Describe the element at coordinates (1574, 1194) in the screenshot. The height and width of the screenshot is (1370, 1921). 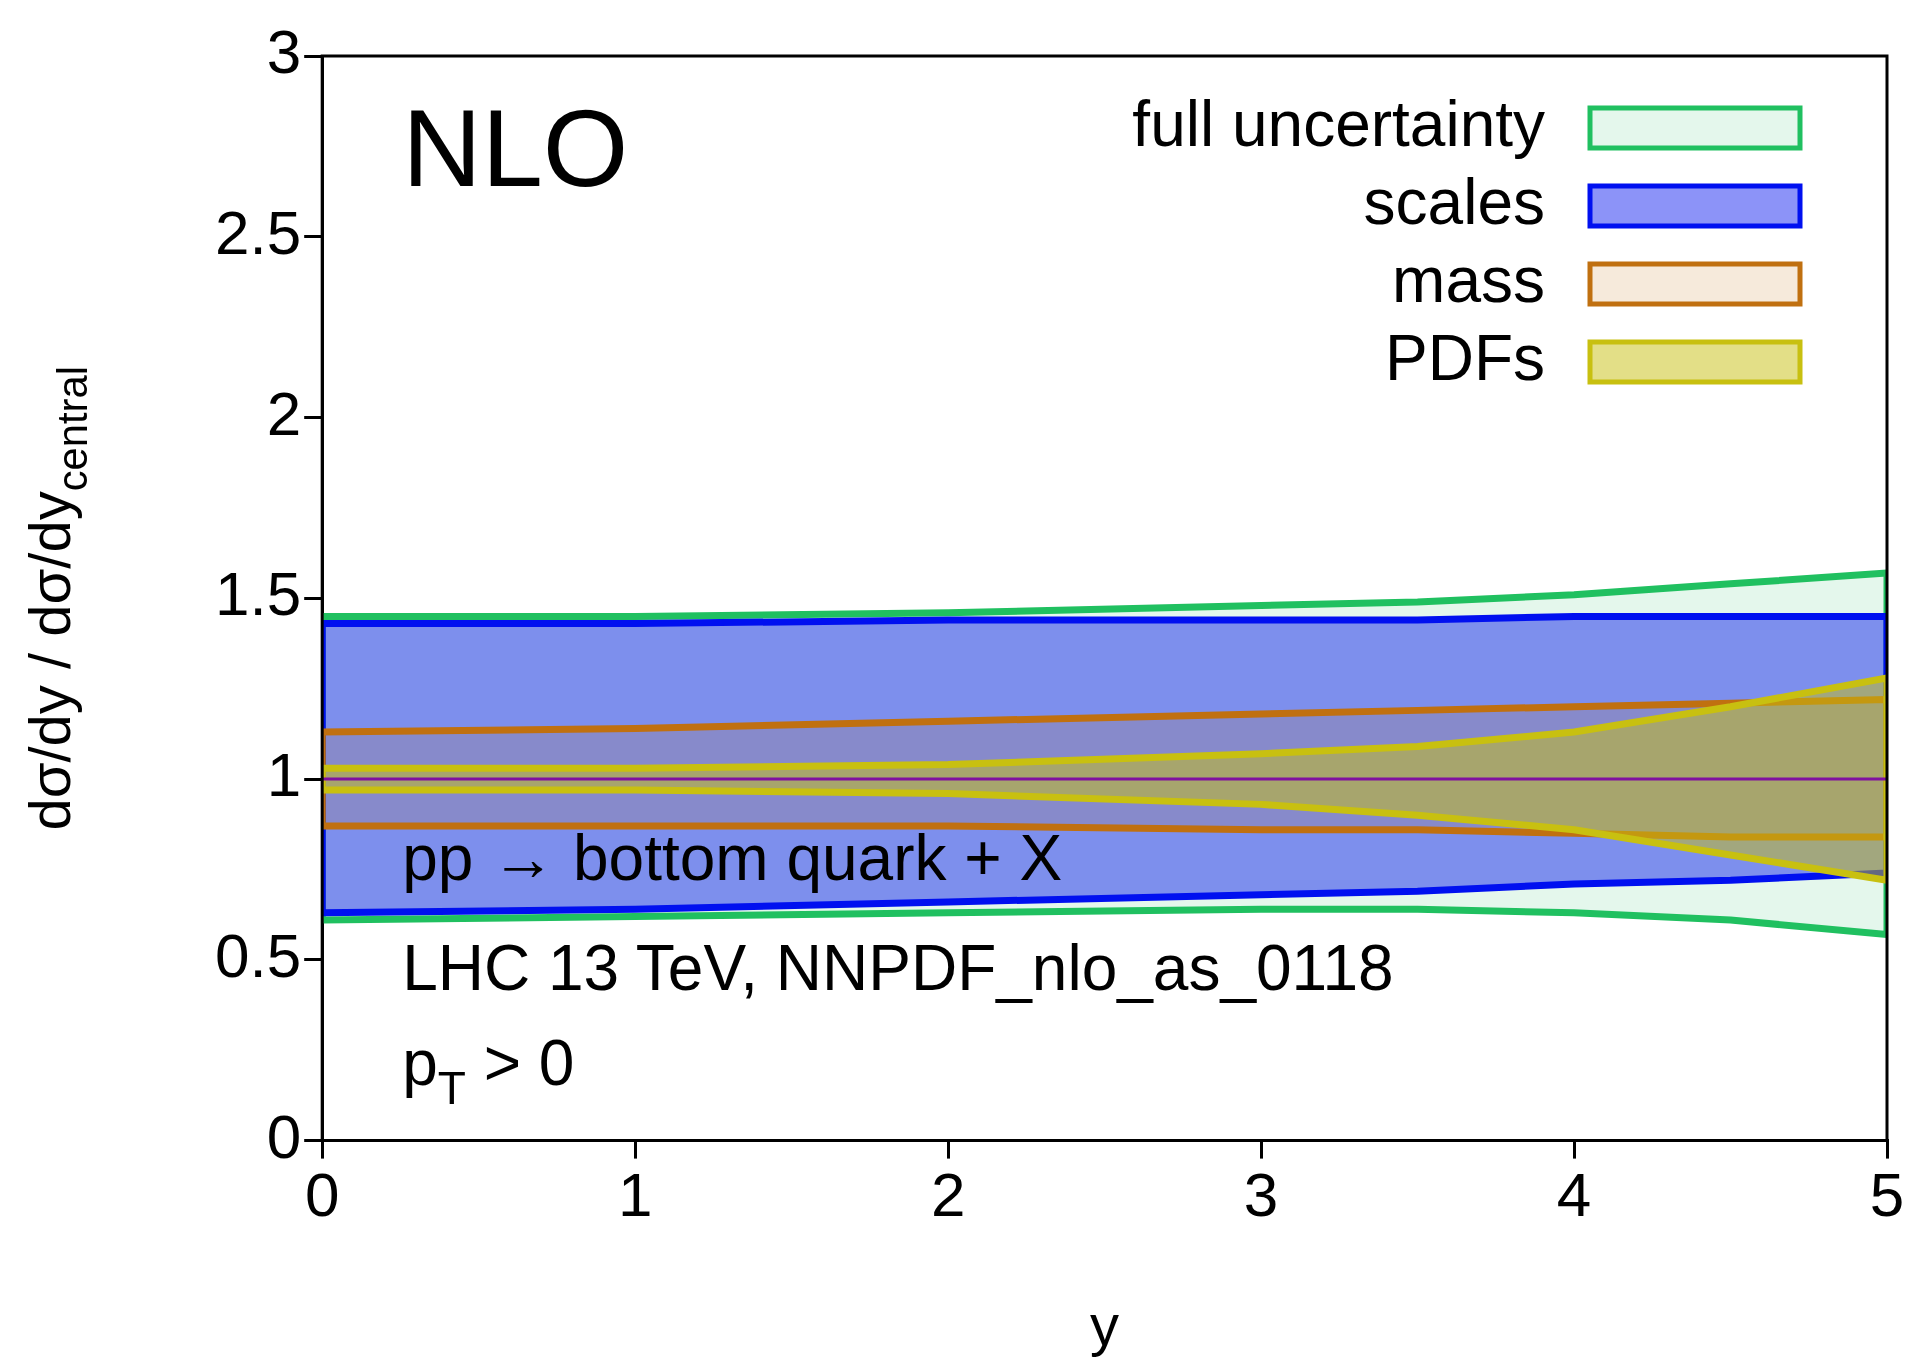
I see `x-tick-label: 4` at that location.